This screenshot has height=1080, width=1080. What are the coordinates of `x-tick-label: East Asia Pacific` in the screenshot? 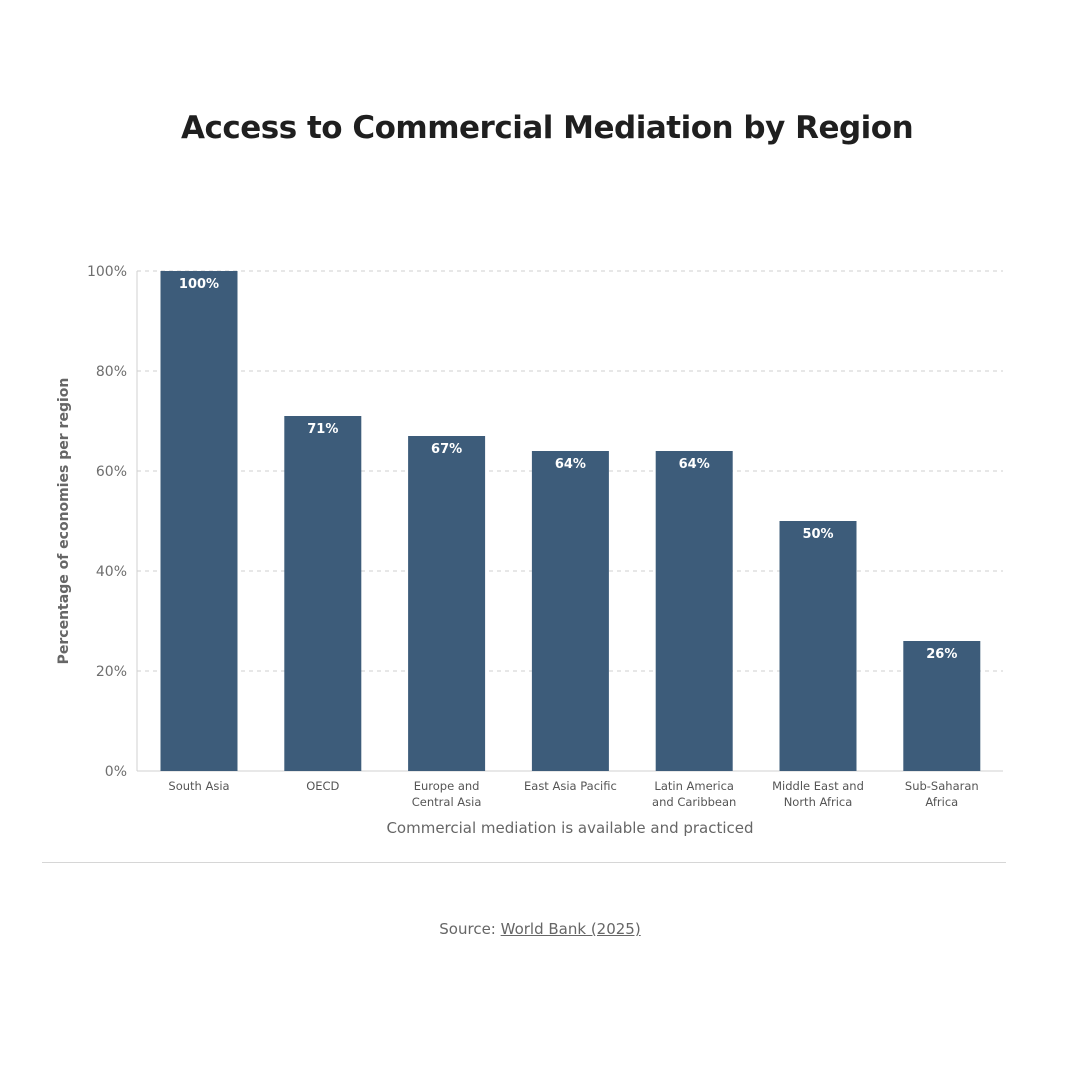 It's located at (570, 786).